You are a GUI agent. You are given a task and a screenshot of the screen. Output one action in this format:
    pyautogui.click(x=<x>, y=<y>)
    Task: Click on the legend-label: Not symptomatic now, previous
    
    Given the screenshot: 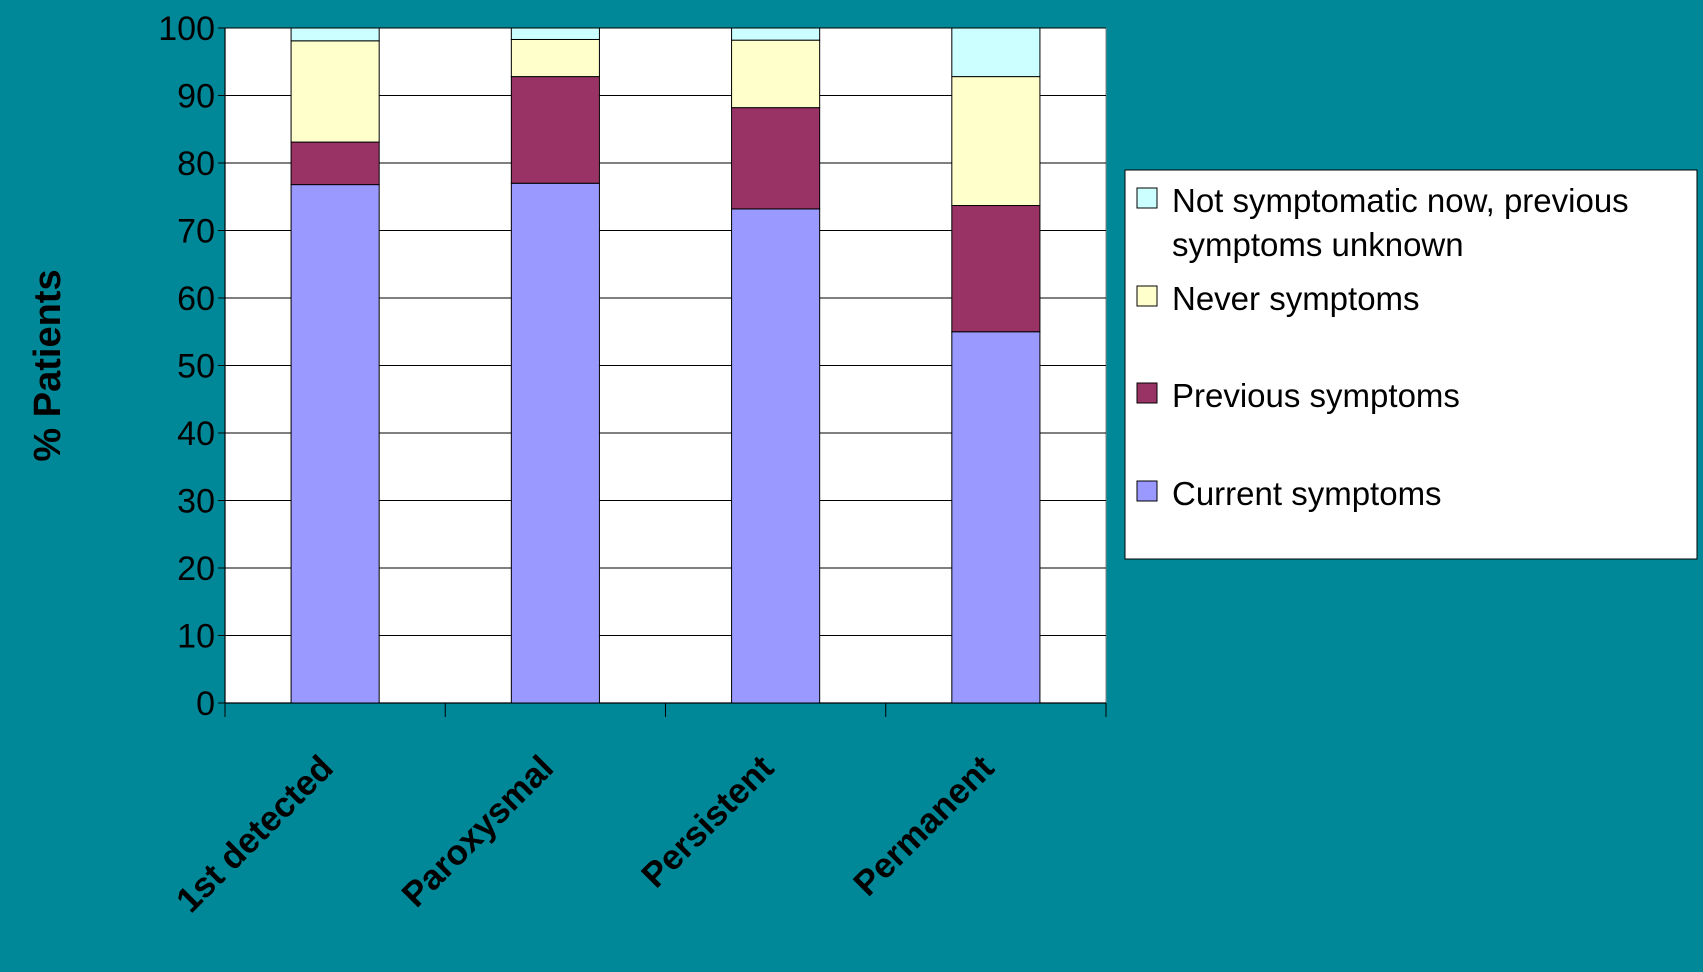 What is the action you would take?
    pyautogui.click(x=1400, y=200)
    